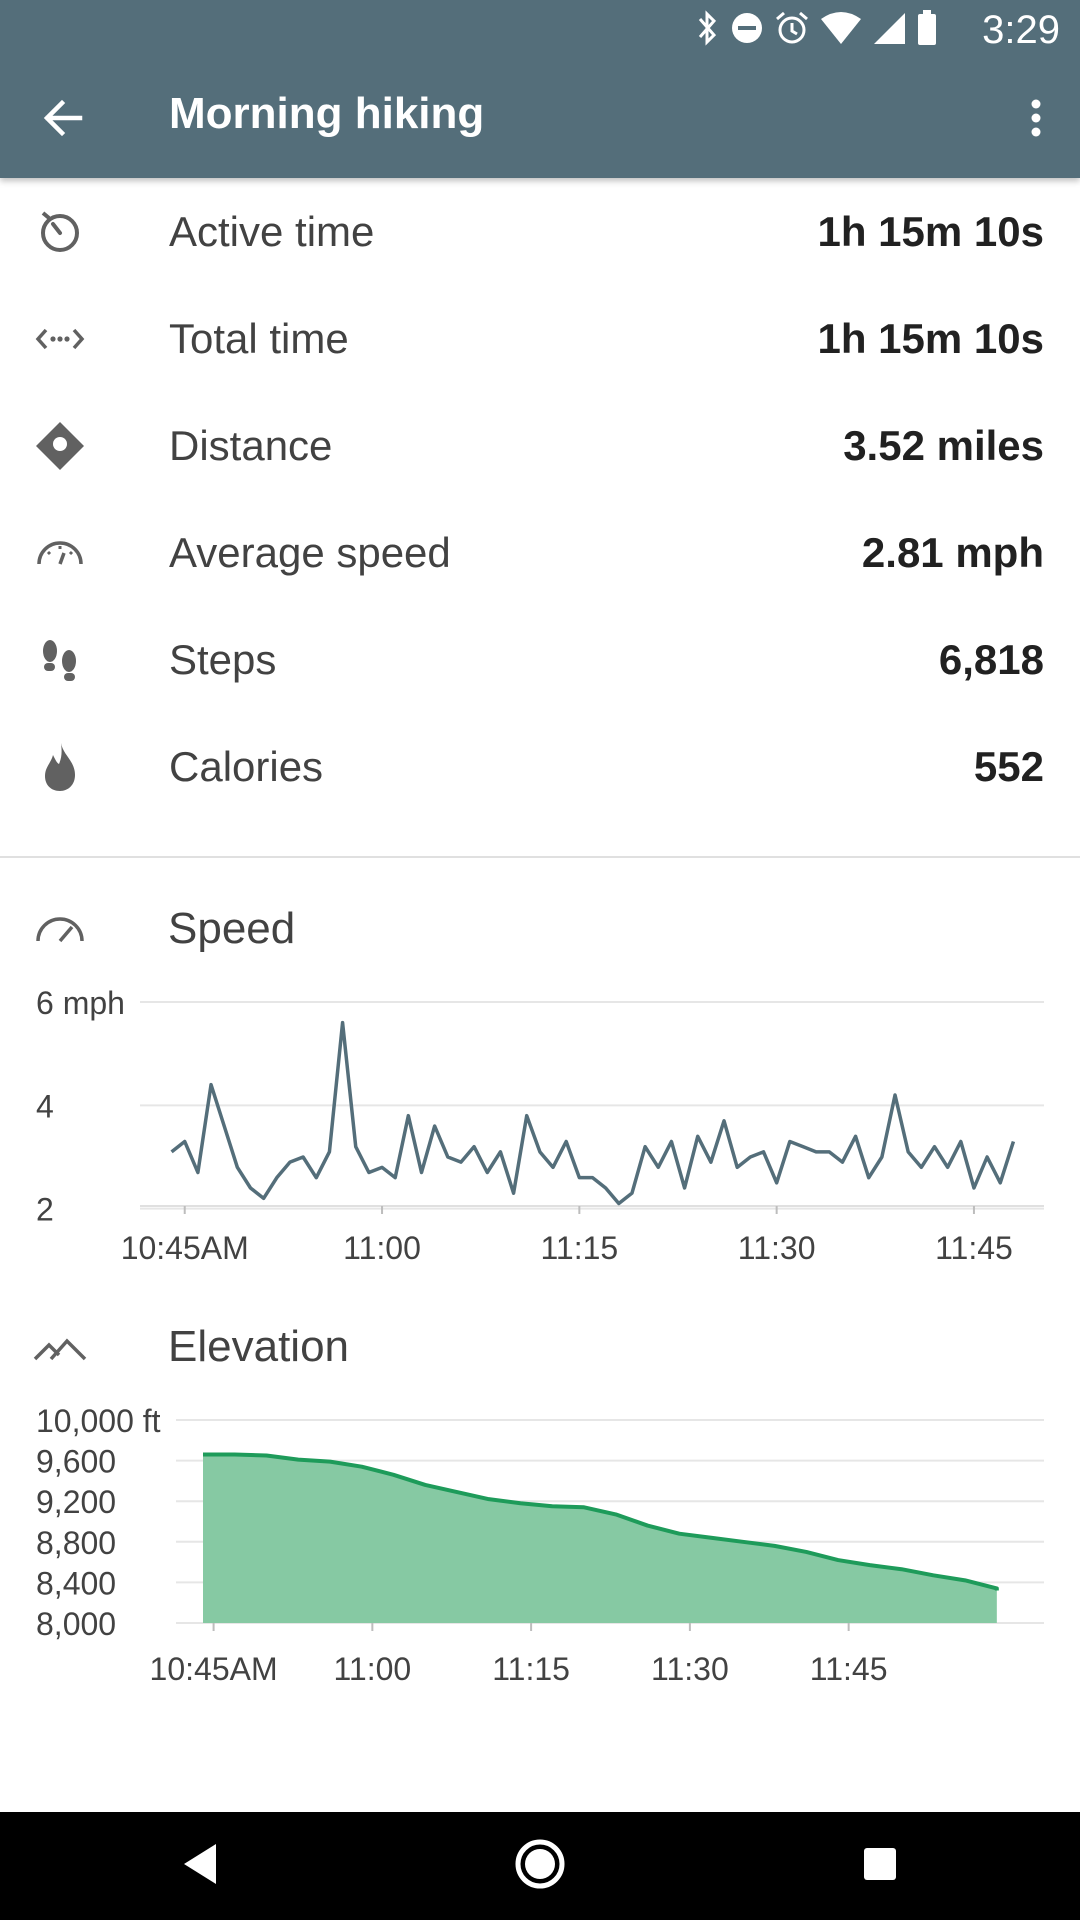 This screenshot has width=1080, height=1920. I want to click on stat-row-calories: Calories 552, so click(540, 766).